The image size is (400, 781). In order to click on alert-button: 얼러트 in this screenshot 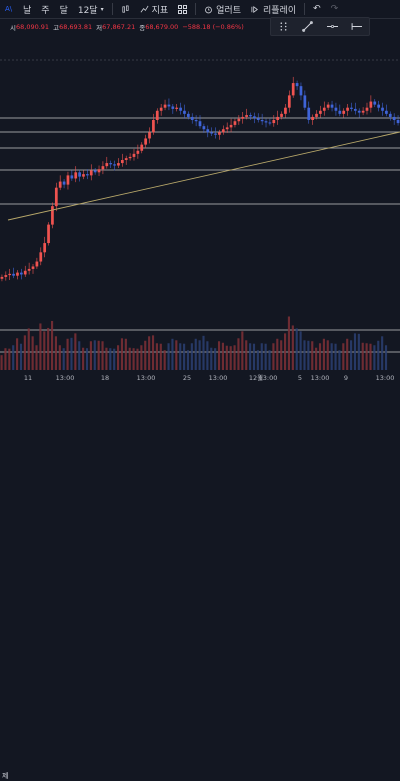, I will do `click(222, 9)`.